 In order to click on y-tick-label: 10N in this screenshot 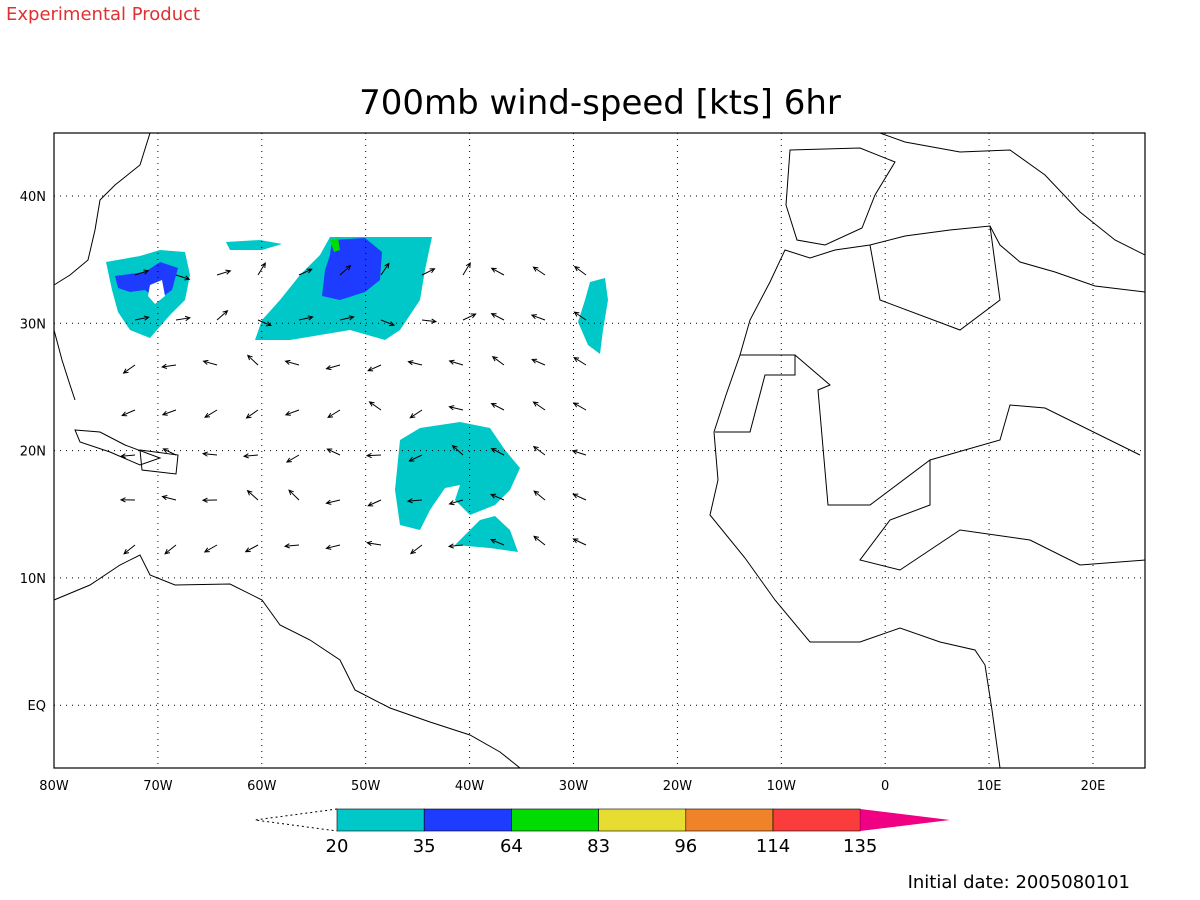, I will do `click(33, 579)`.